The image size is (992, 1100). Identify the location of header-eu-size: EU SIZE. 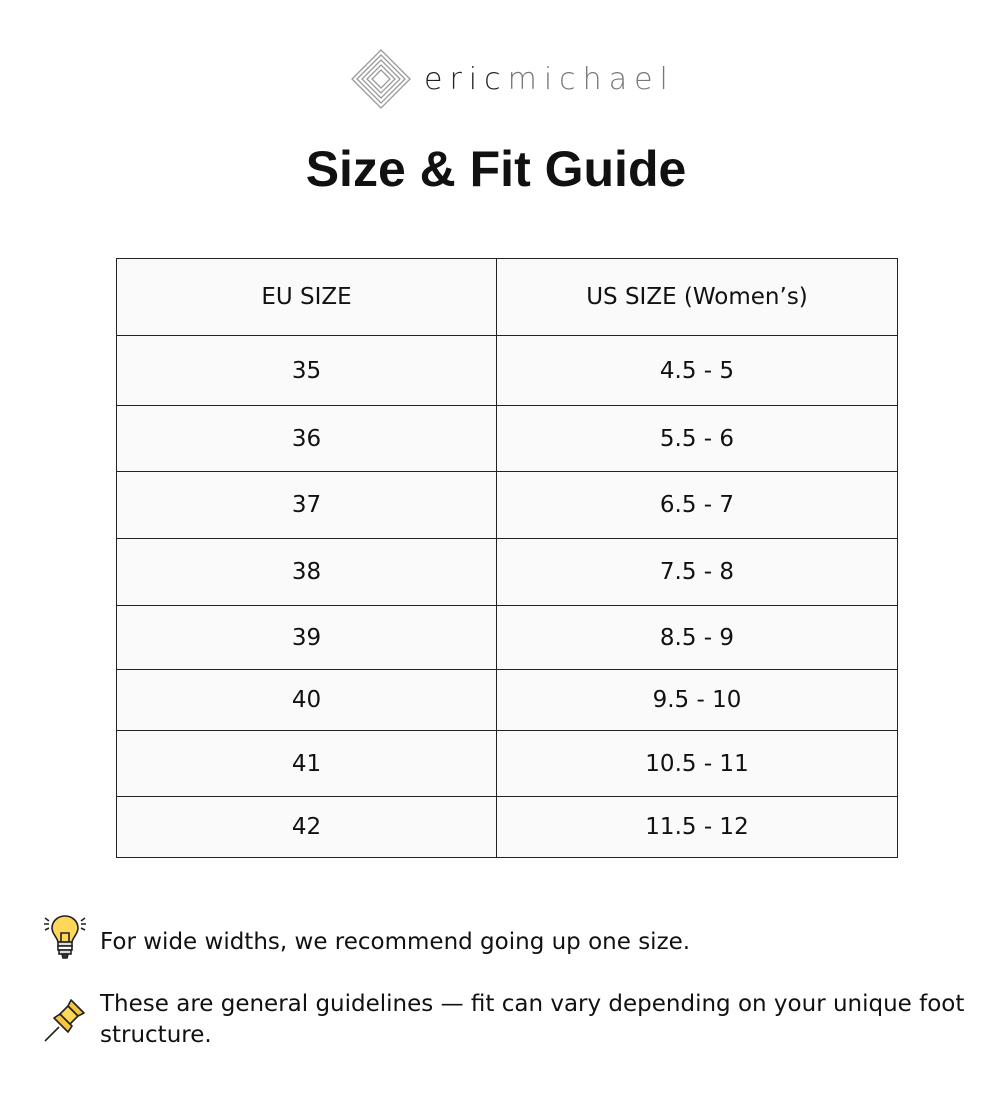
(306, 297).